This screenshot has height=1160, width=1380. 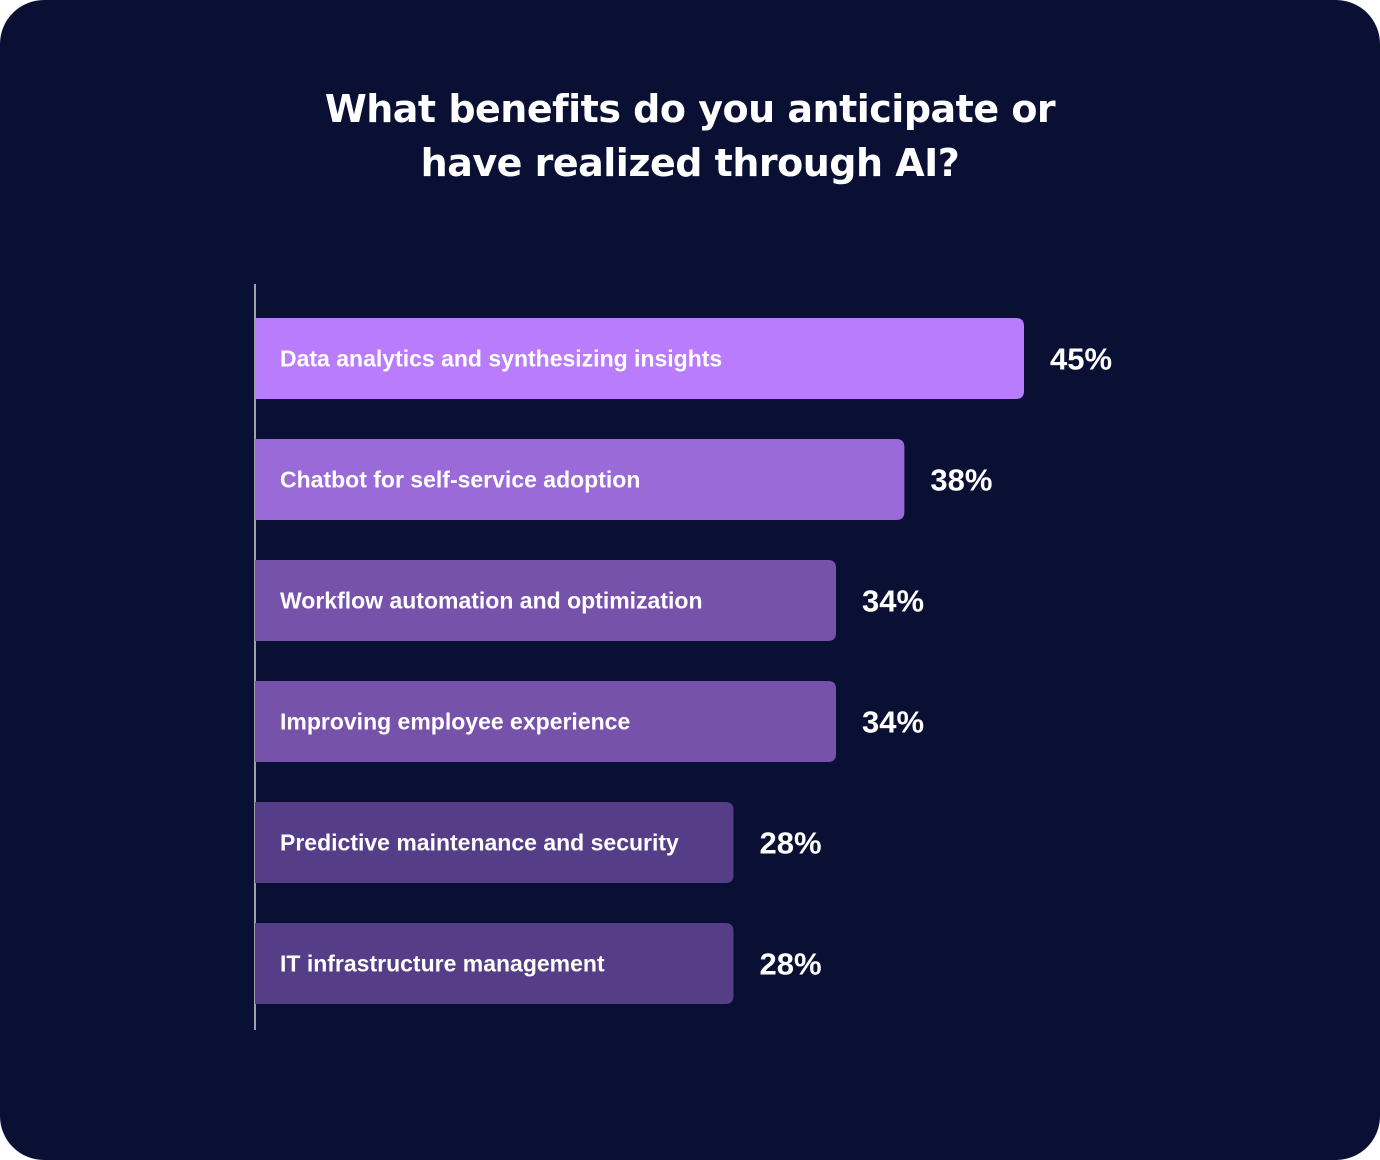 I want to click on bar-value-label-6: 28%, so click(x=790, y=964).